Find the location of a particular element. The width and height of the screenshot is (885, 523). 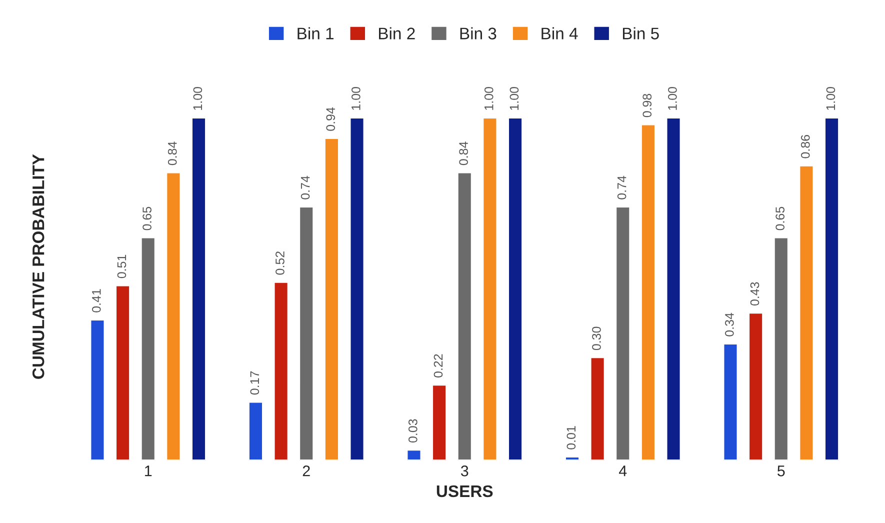

data-label: 0.98 is located at coordinates (647, 106).